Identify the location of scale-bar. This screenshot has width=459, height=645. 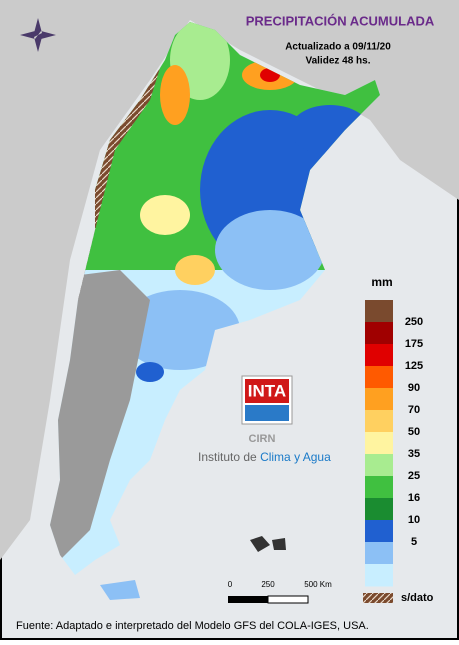
(268, 599).